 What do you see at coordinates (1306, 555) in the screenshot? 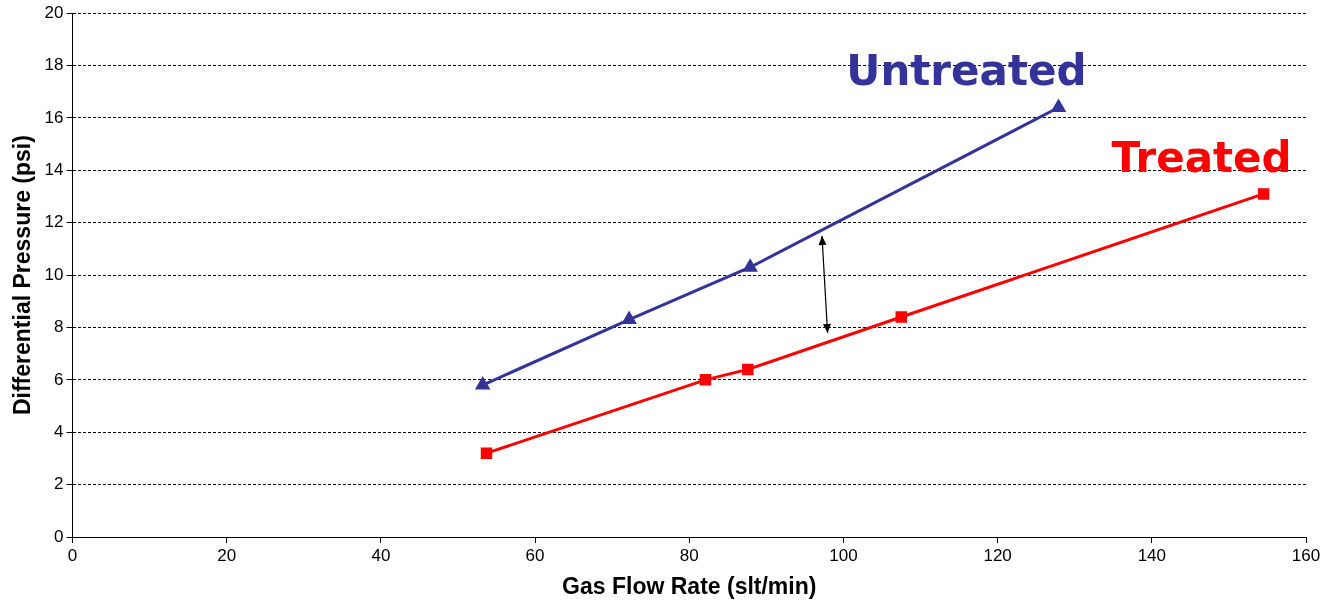
I see `x-tick-label: 160` at bounding box center [1306, 555].